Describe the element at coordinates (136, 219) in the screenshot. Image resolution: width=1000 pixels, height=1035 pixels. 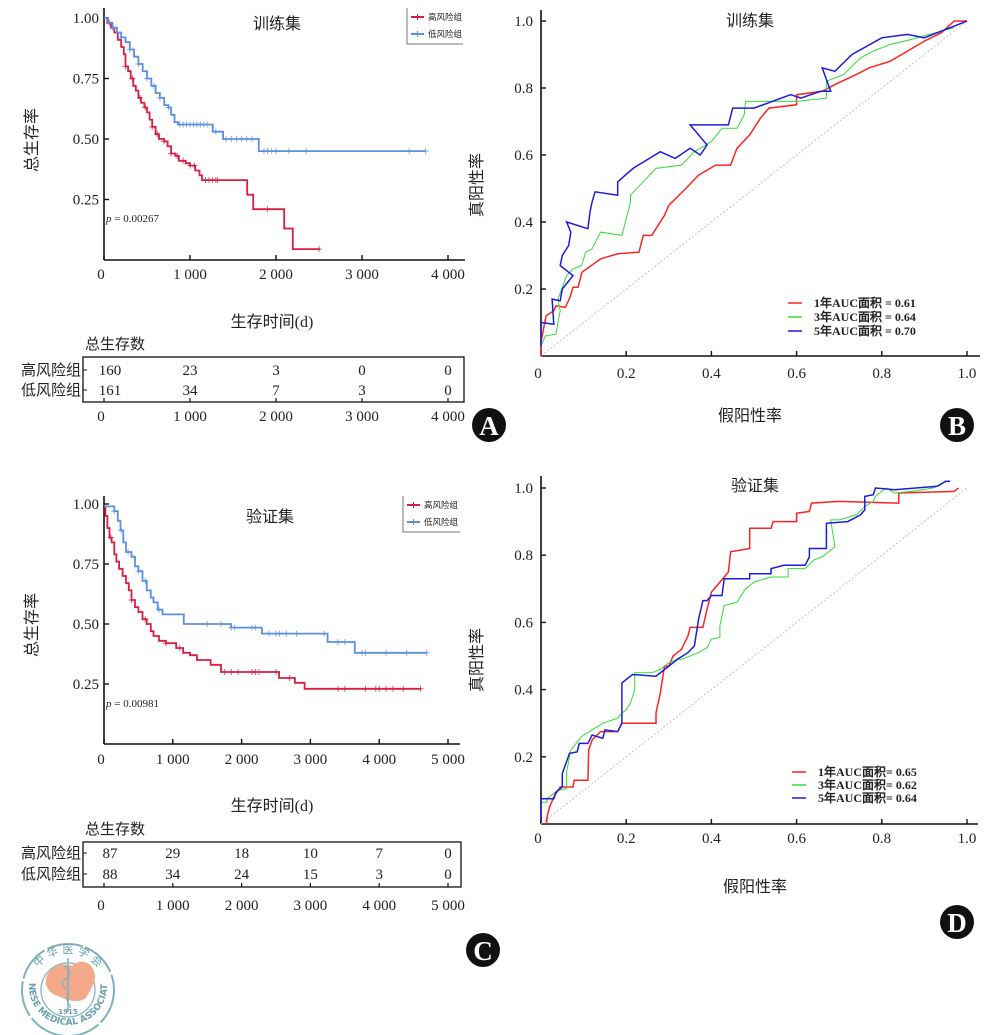
I see `p-value: = 0.00267` at that location.